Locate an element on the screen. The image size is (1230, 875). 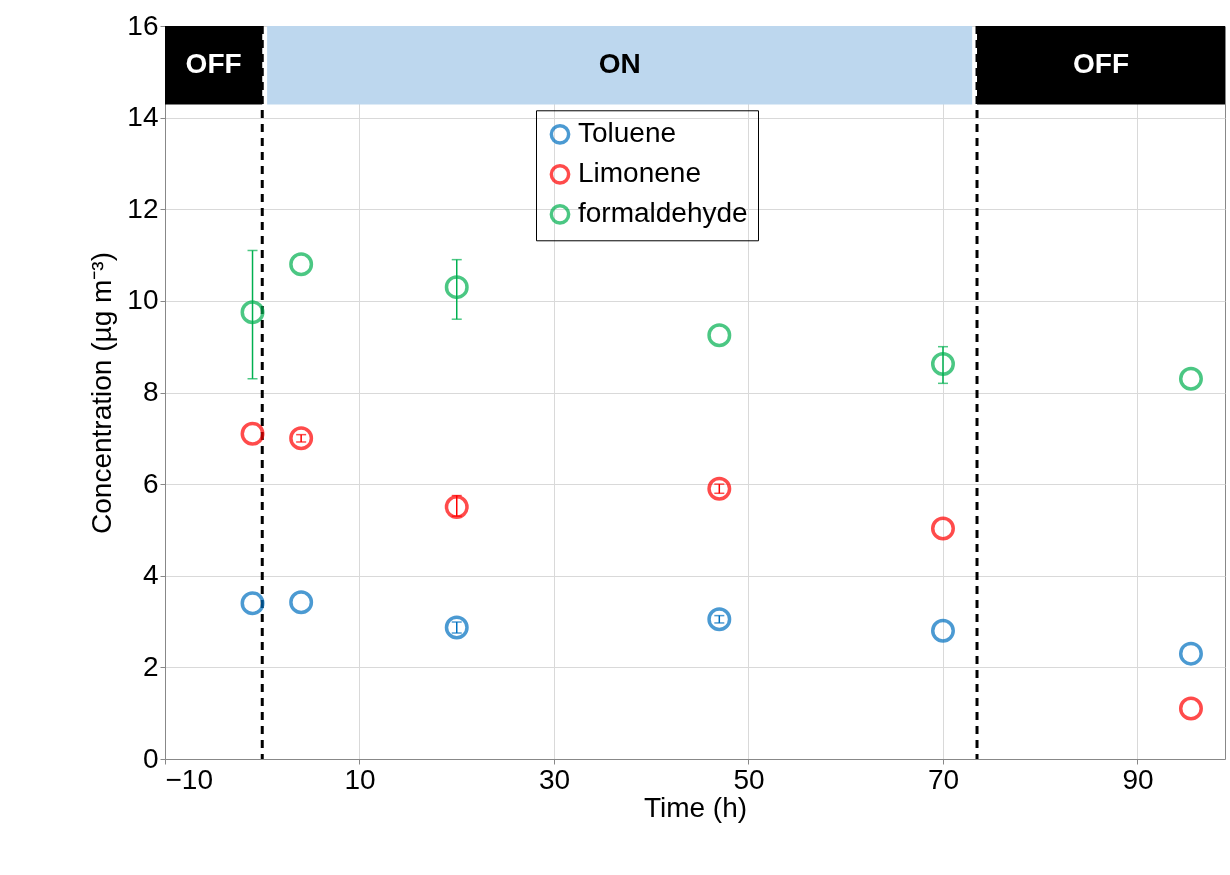
band-label: ON is located at coordinates (619, 64).